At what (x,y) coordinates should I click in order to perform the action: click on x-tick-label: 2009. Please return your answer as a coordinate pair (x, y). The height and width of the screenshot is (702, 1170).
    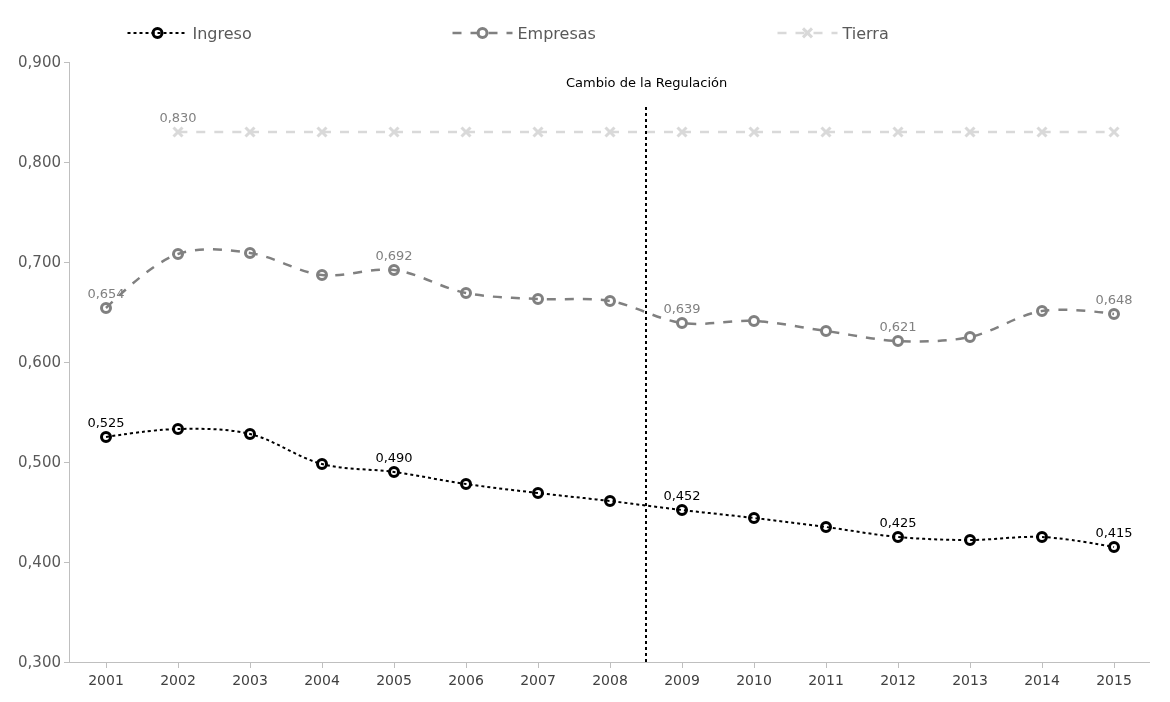
    Looking at the image, I should click on (682, 679).